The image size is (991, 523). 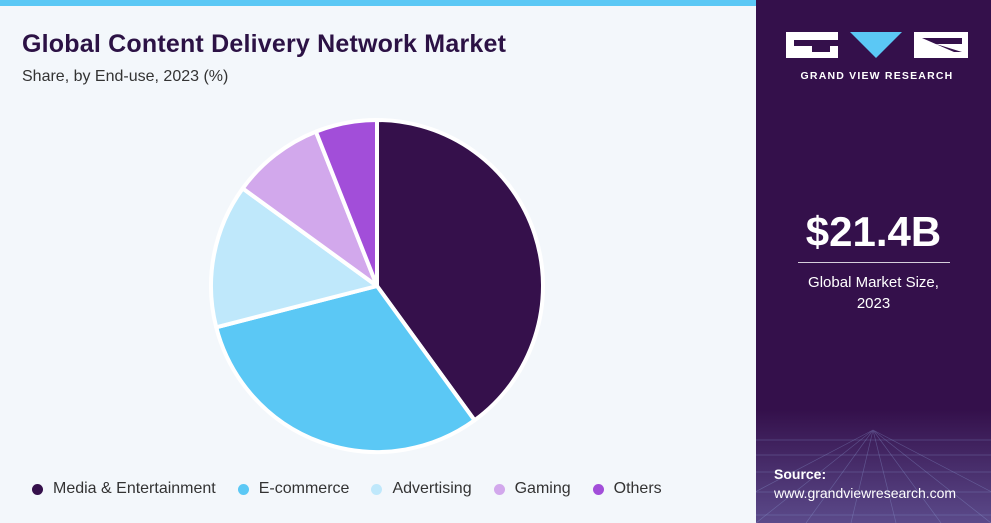 What do you see at coordinates (294, 258) in the screenshot?
I see `pie-slice-advertising` at bounding box center [294, 258].